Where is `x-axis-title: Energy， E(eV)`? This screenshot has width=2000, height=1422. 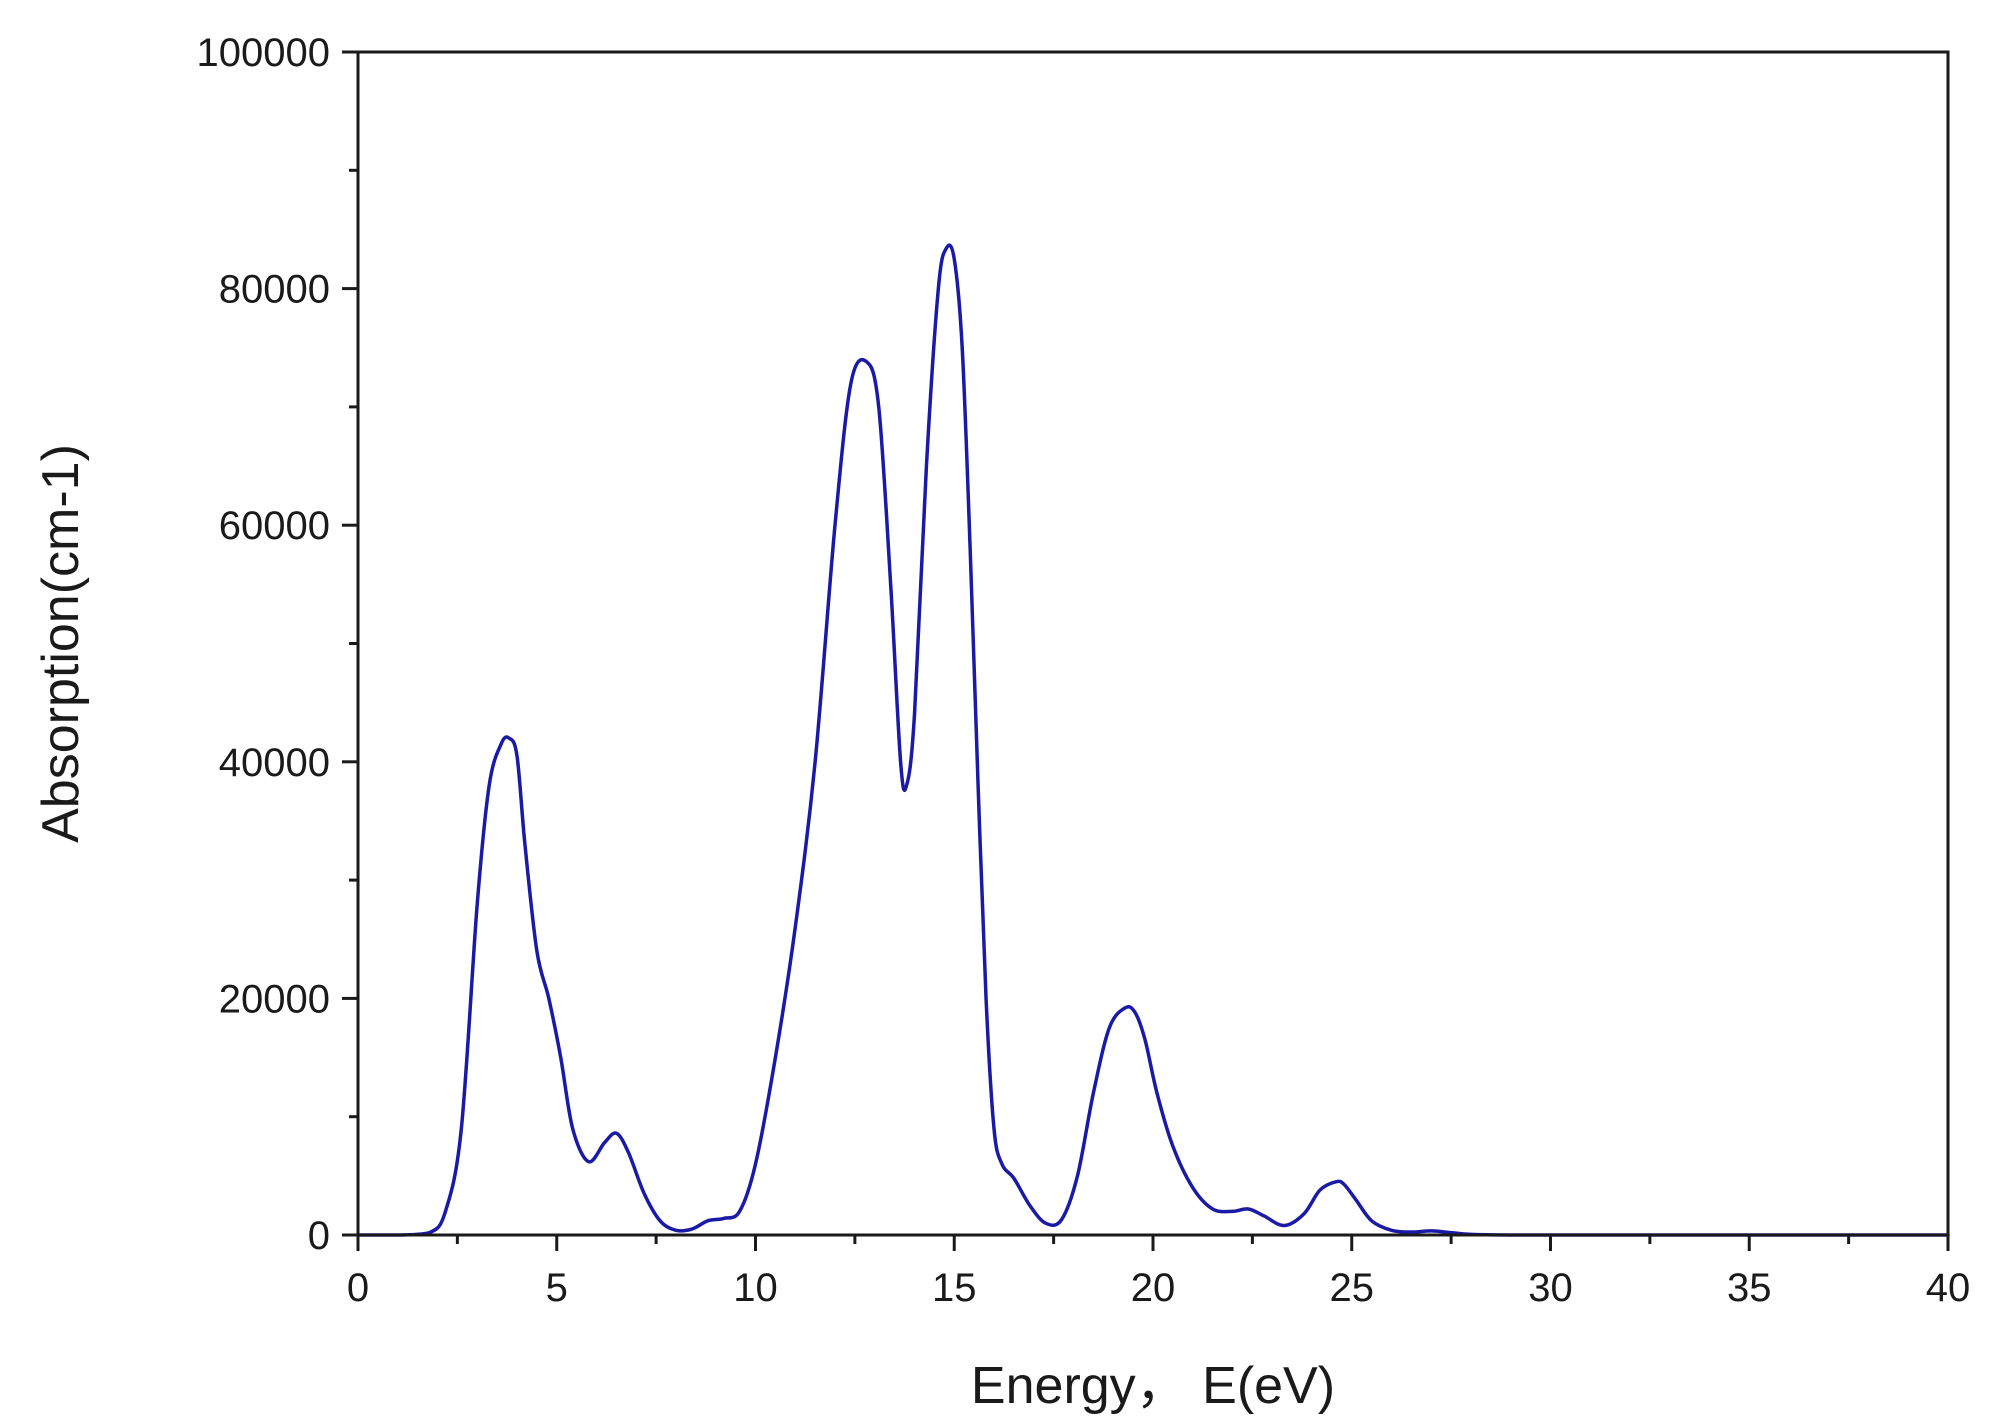 x-axis-title: Energy， E(eV) is located at coordinates (1153, 1386).